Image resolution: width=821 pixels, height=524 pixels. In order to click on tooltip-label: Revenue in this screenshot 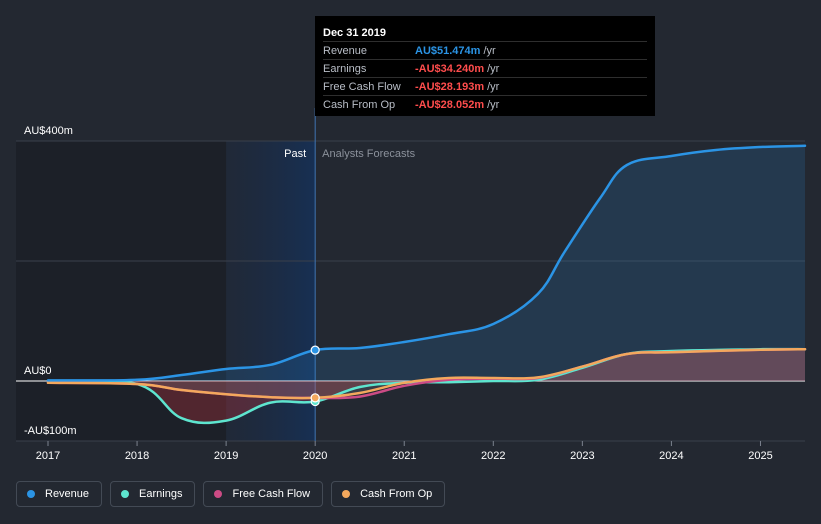, I will do `click(345, 50)`.